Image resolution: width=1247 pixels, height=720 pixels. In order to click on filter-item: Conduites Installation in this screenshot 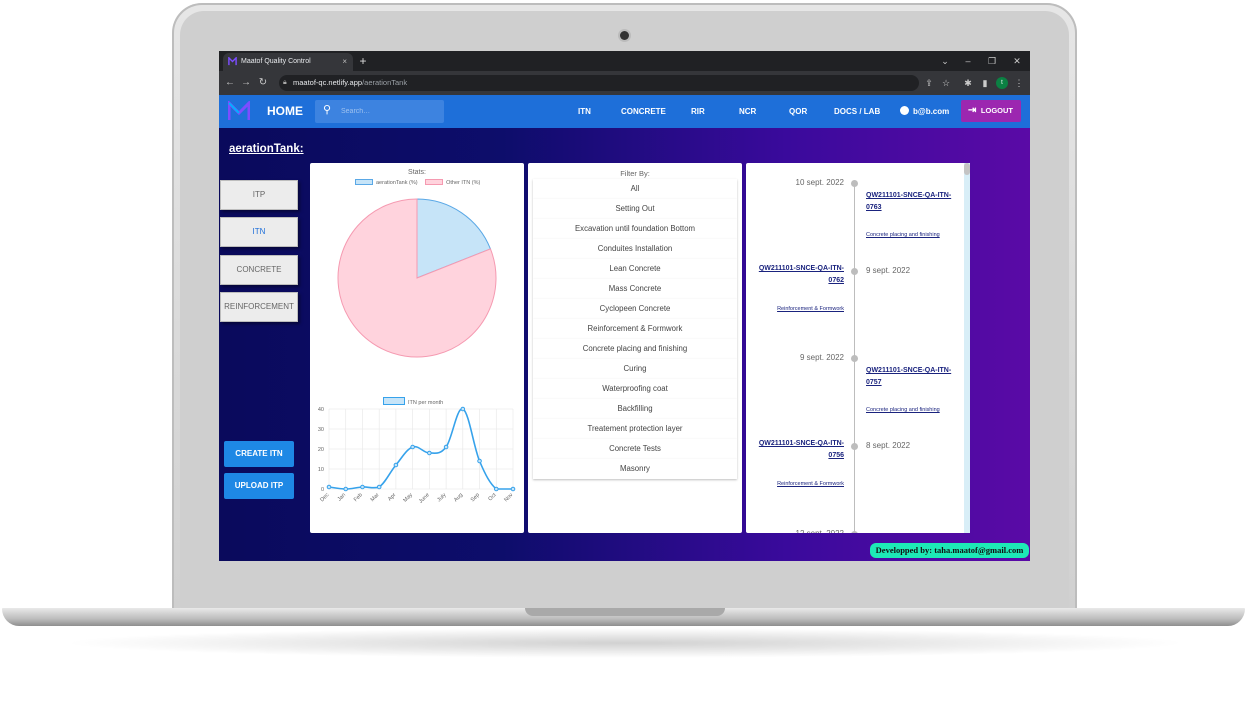, I will do `click(635, 249)`.